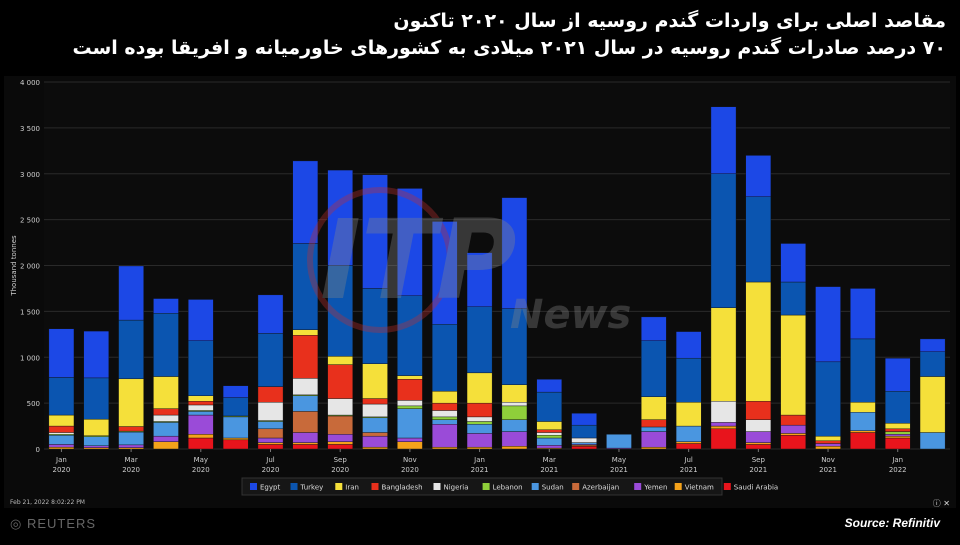 Image resolution: width=960 pixels, height=545 pixels. What do you see at coordinates (410, 460) in the screenshot?
I see `x-tick-month: Nov` at bounding box center [410, 460].